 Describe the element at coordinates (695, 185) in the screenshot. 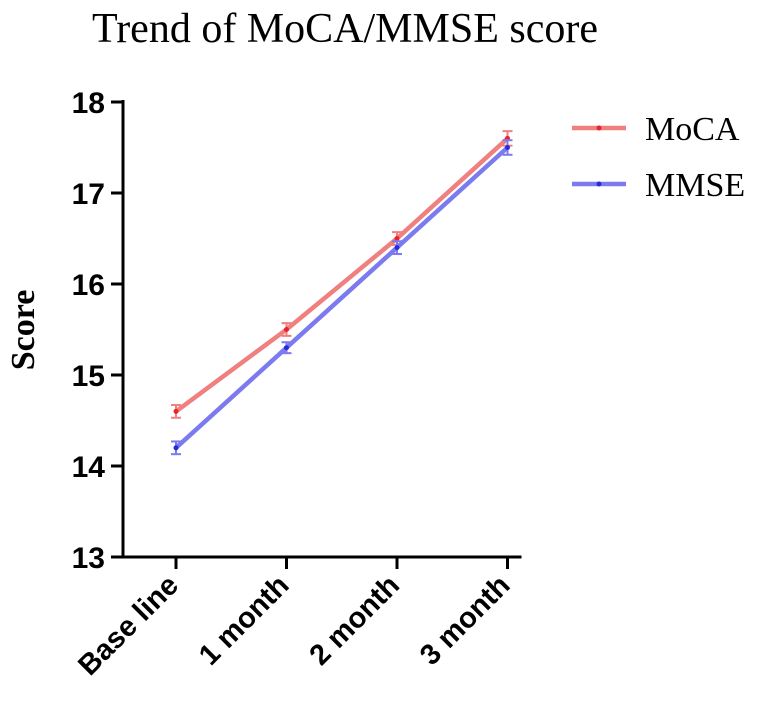

I see `legend-label: MMSE` at that location.